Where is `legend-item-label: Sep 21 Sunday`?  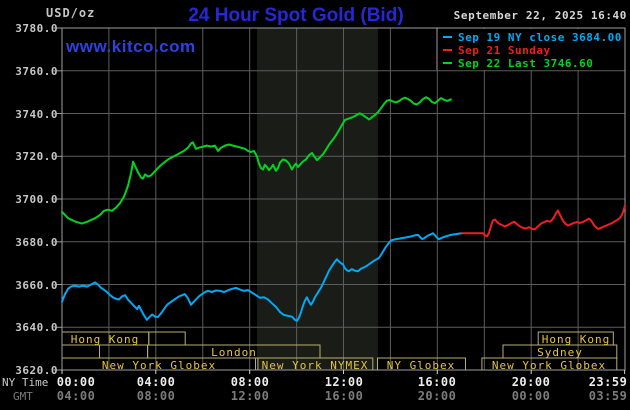 legend-item-label: Sep 21 Sunday is located at coordinates (504, 50).